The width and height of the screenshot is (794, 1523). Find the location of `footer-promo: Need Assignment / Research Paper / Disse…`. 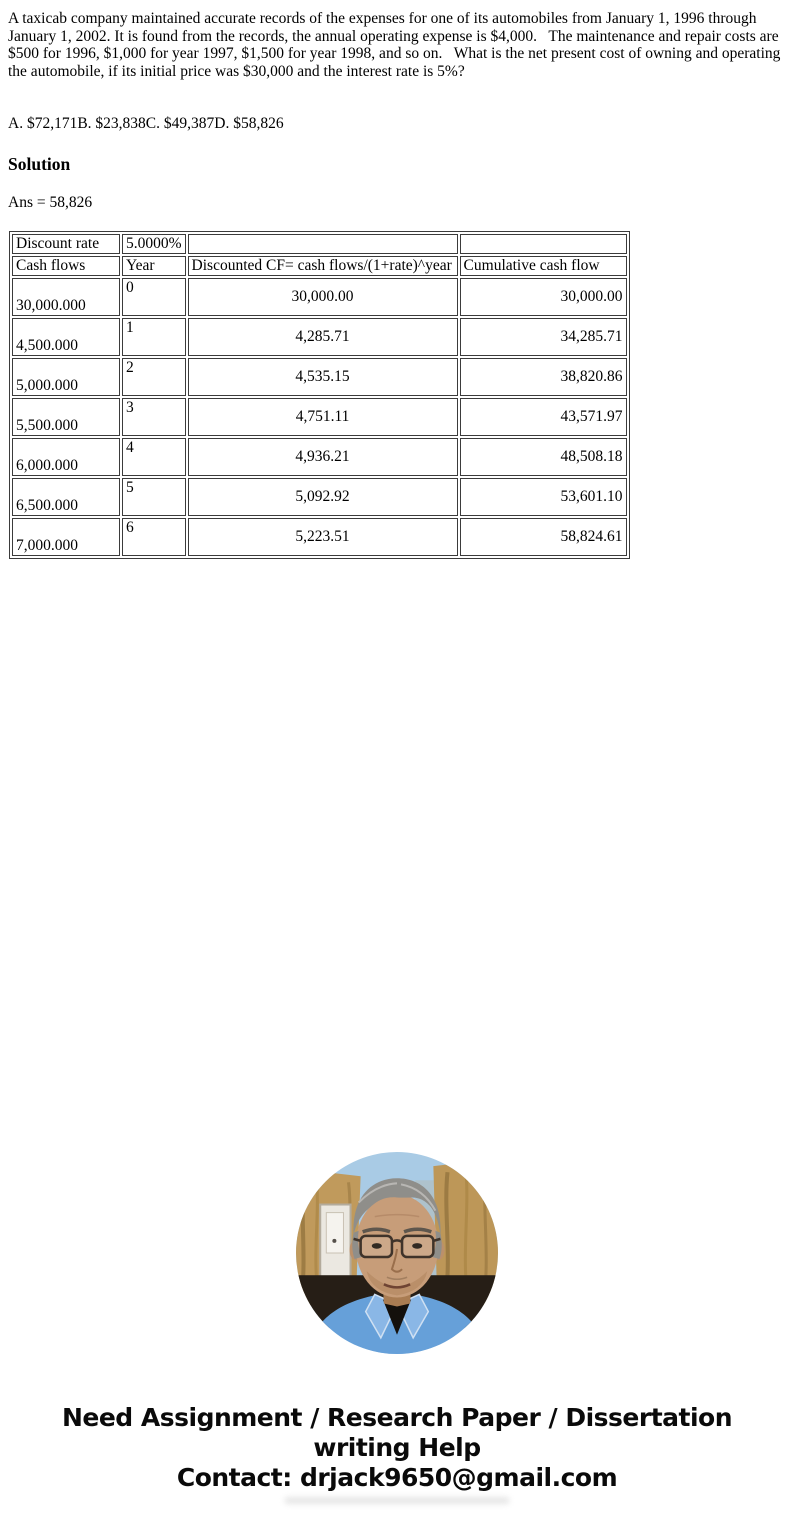

footer-promo: Need Assignment / Research Paper / Disse… is located at coordinates (397, 1448).